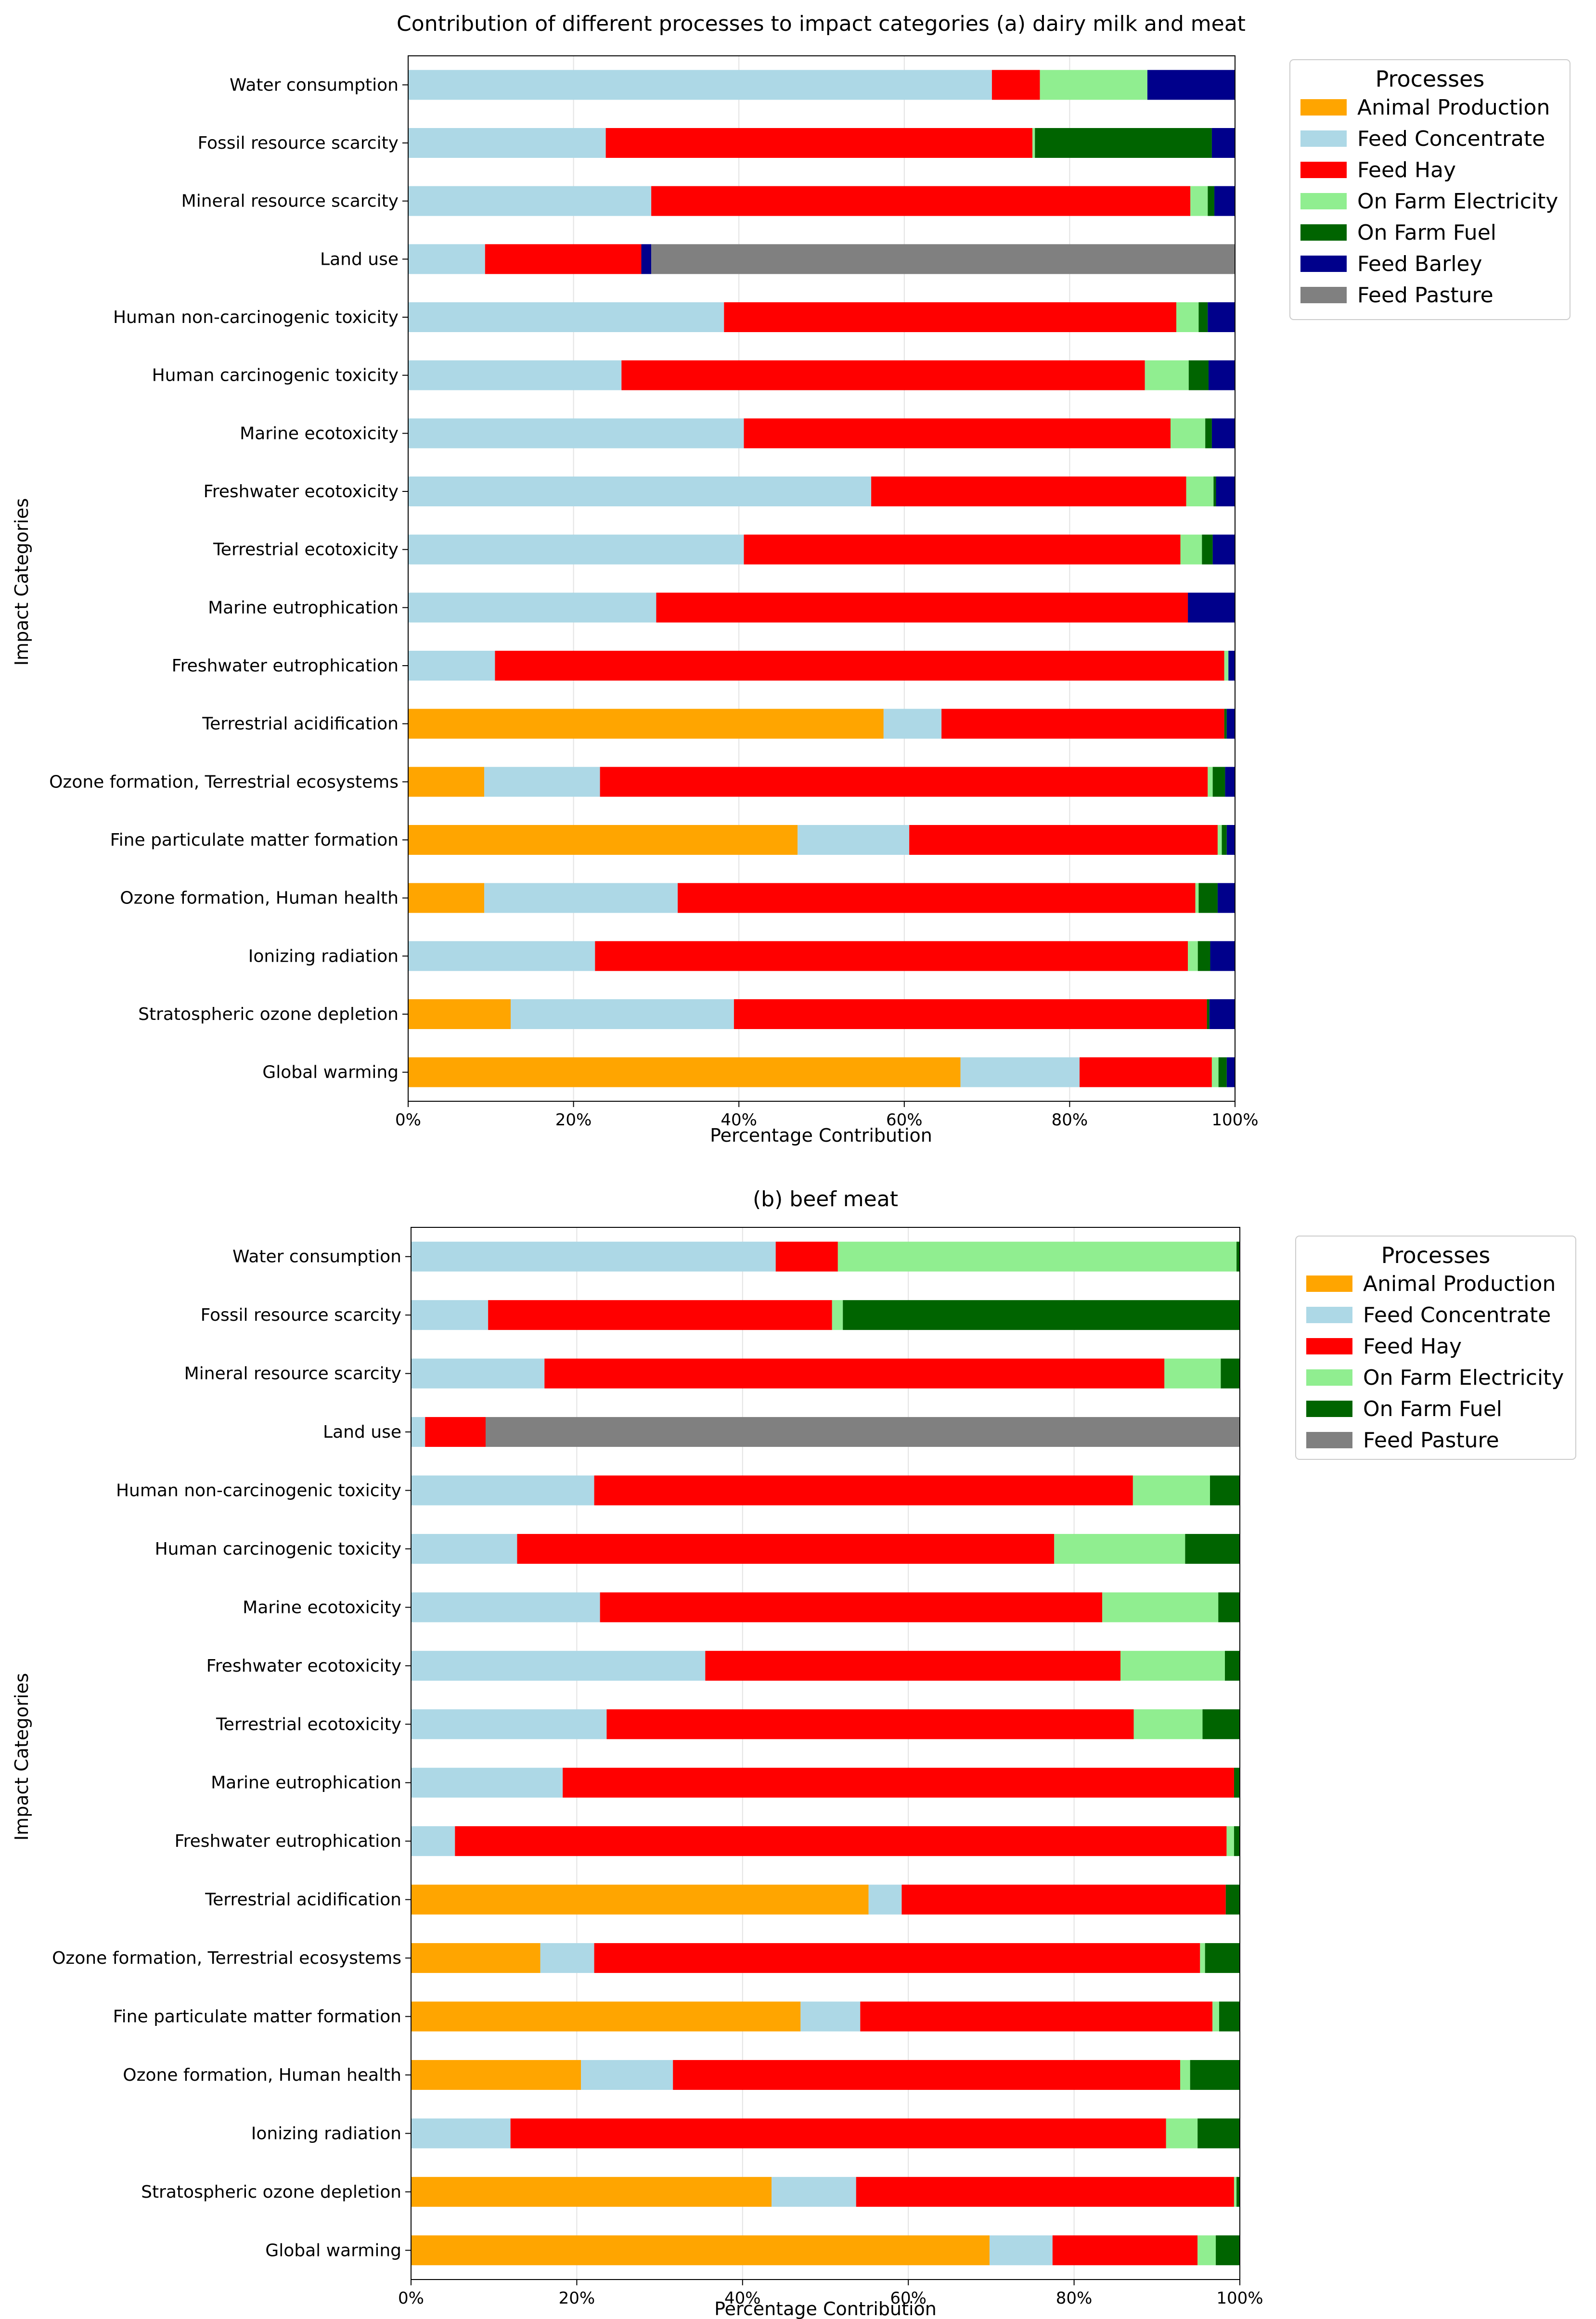 This screenshot has width=1596, height=2319. I want to click on bar-feed-concentrate-marine-ecotoxicity, so click(576, 433).